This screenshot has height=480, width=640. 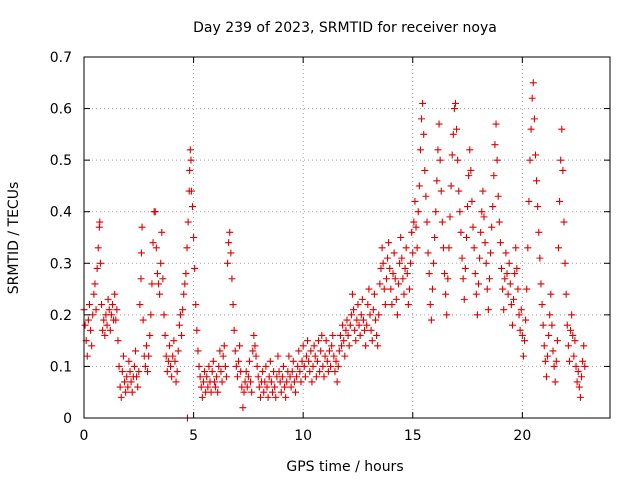 What do you see at coordinates (61, 58) in the screenshot?
I see `y-tick-label: 0.7` at bounding box center [61, 58].